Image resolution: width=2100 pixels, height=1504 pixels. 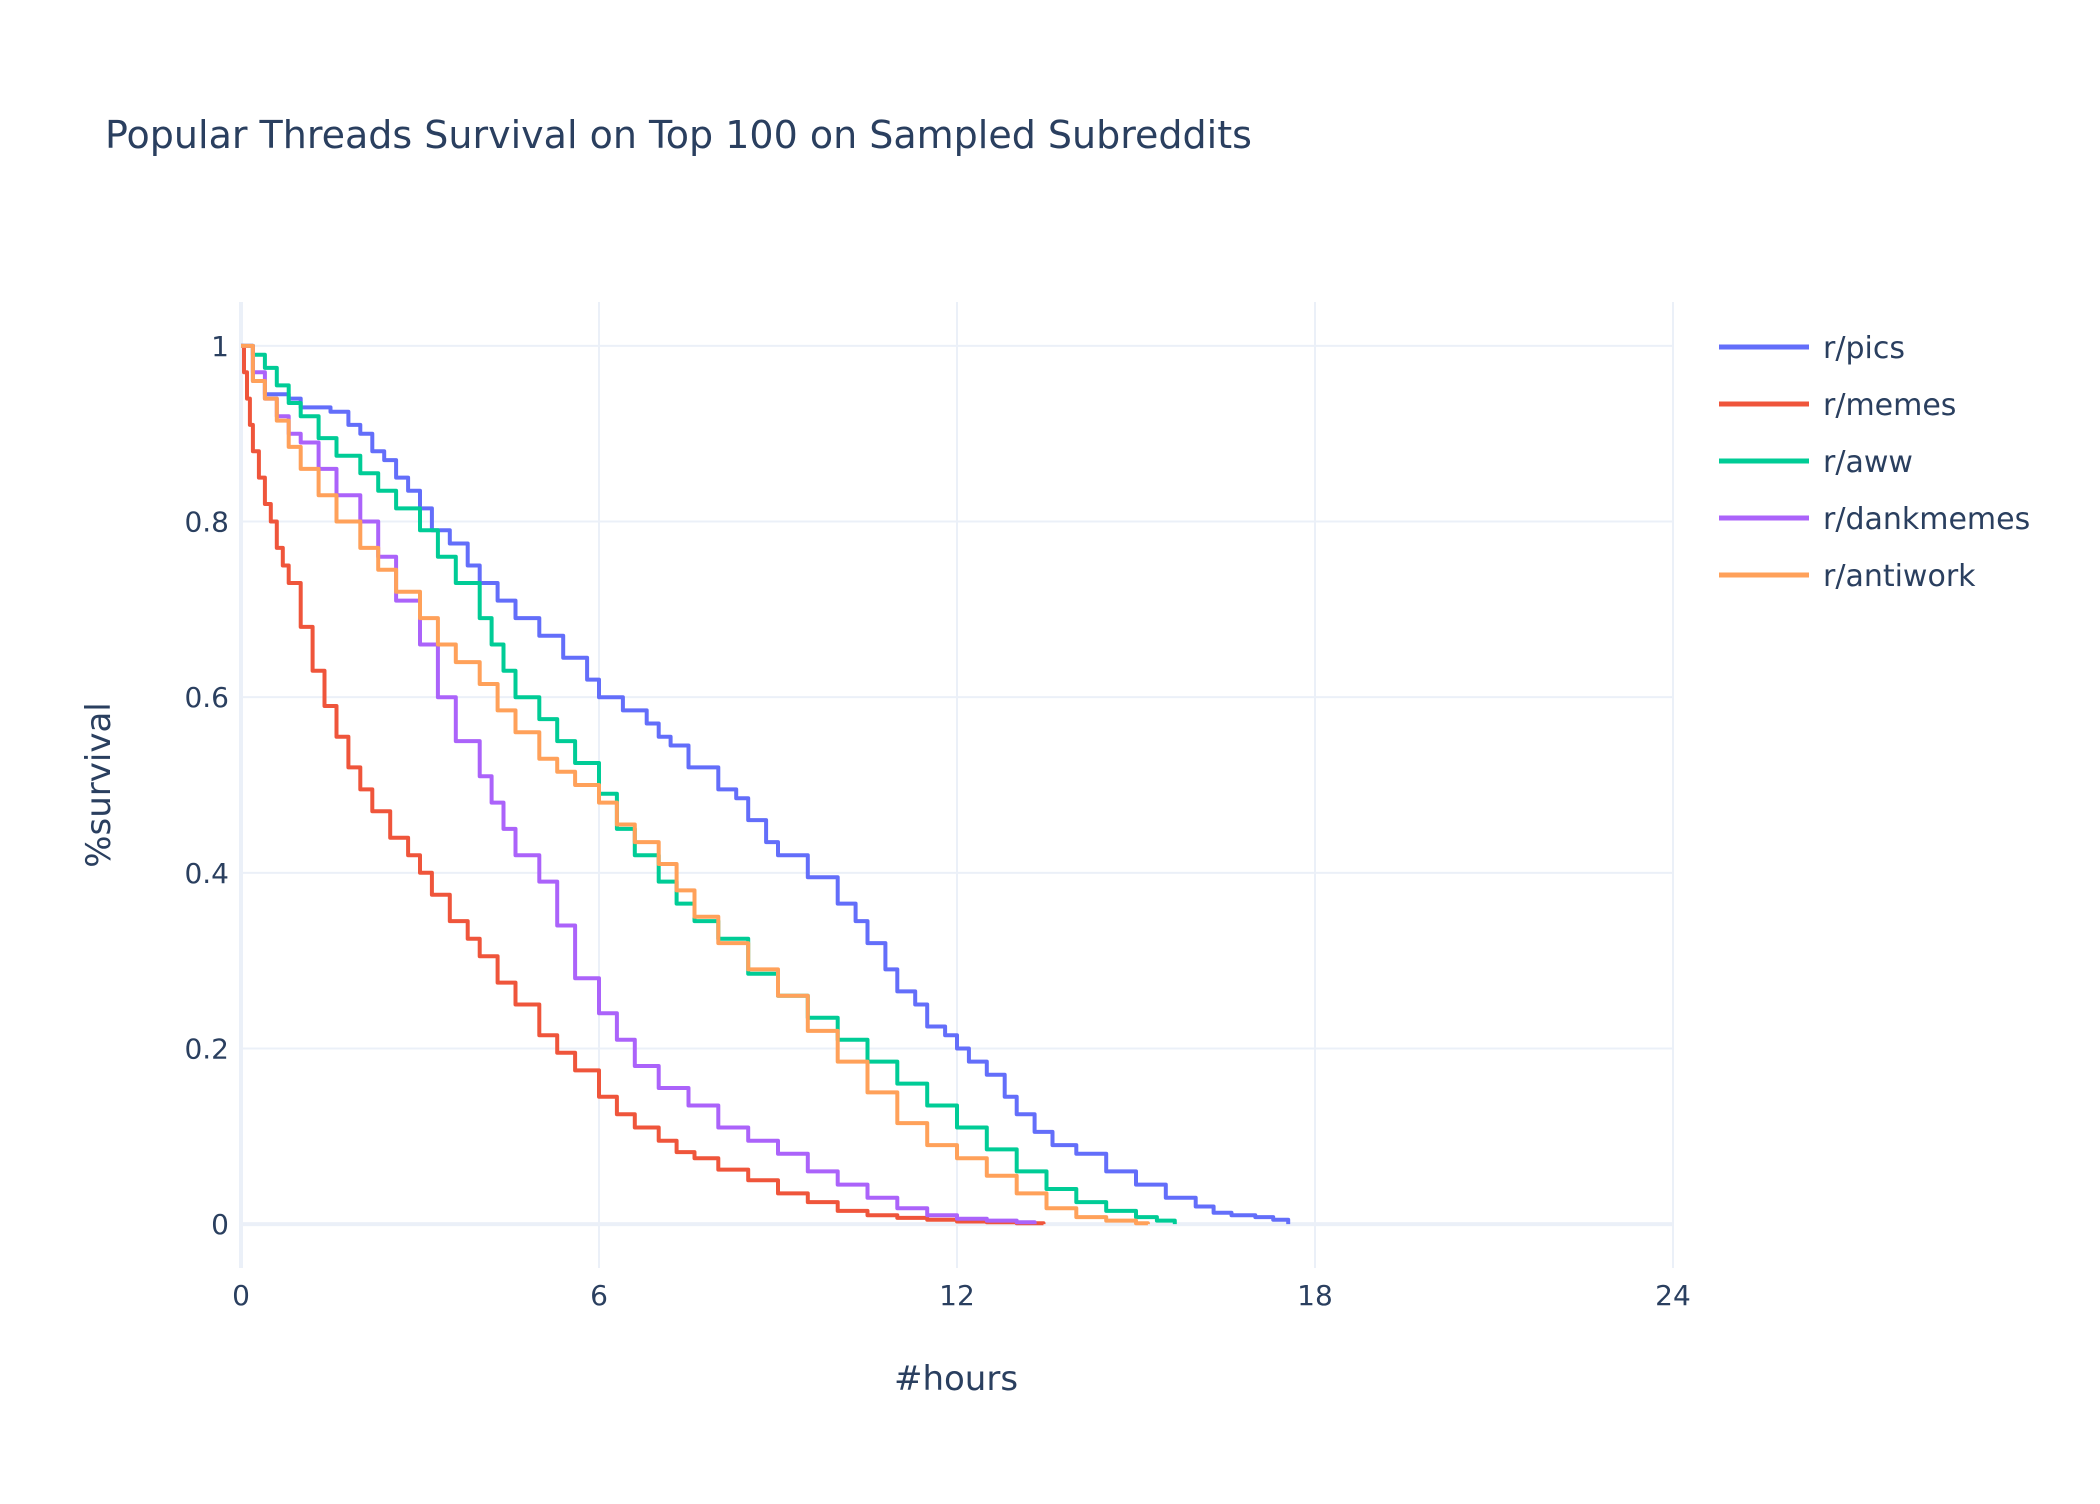 I want to click on x-tick-label: 18, so click(x=1315, y=1295).